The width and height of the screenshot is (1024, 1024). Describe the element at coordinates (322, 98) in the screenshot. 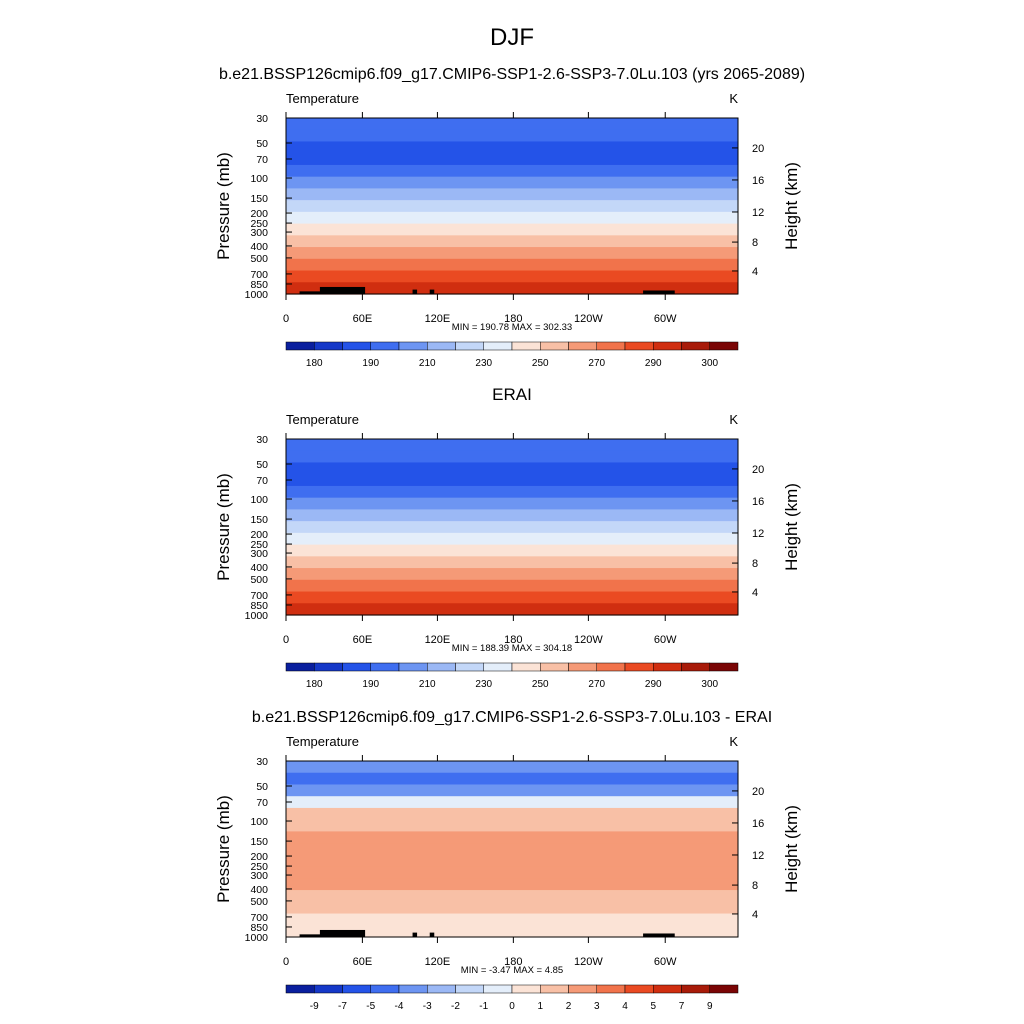

I see `variable-label: Temperature` at that location.